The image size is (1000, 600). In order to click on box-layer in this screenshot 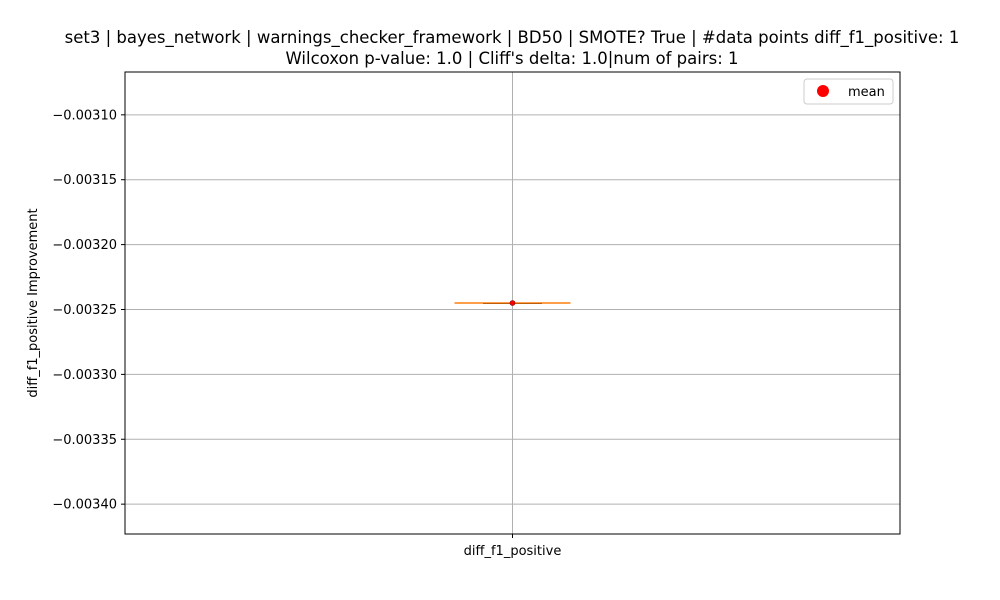, I will do `click(512, 303)`.